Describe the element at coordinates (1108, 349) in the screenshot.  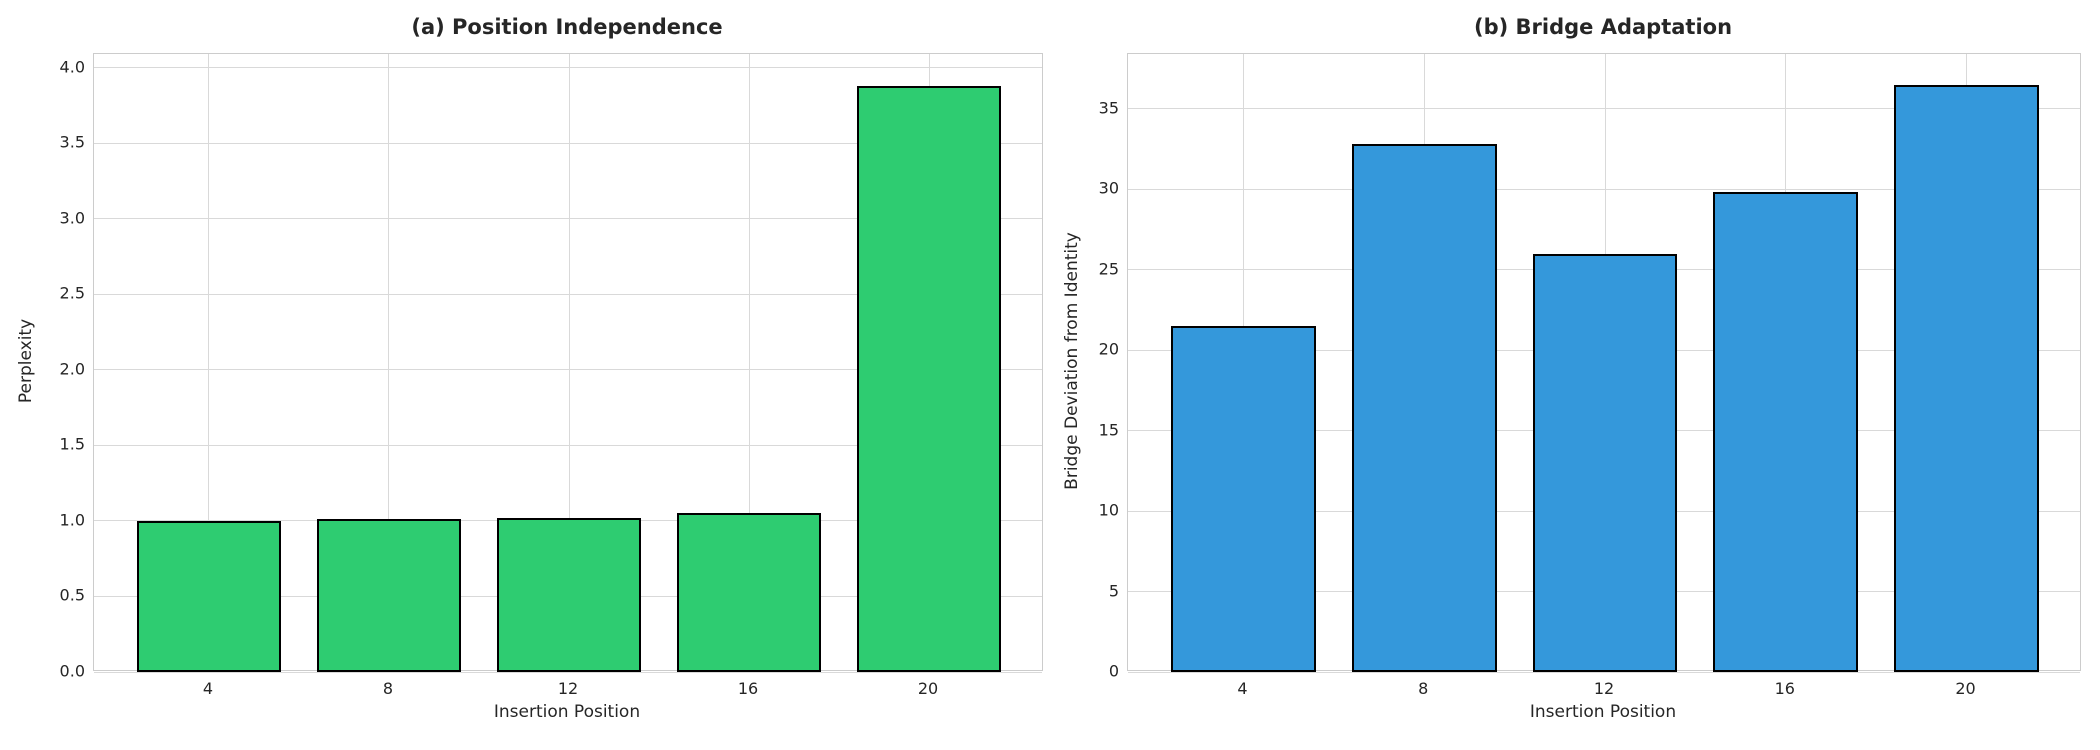
I see `y-tick-label: 20` at that location.